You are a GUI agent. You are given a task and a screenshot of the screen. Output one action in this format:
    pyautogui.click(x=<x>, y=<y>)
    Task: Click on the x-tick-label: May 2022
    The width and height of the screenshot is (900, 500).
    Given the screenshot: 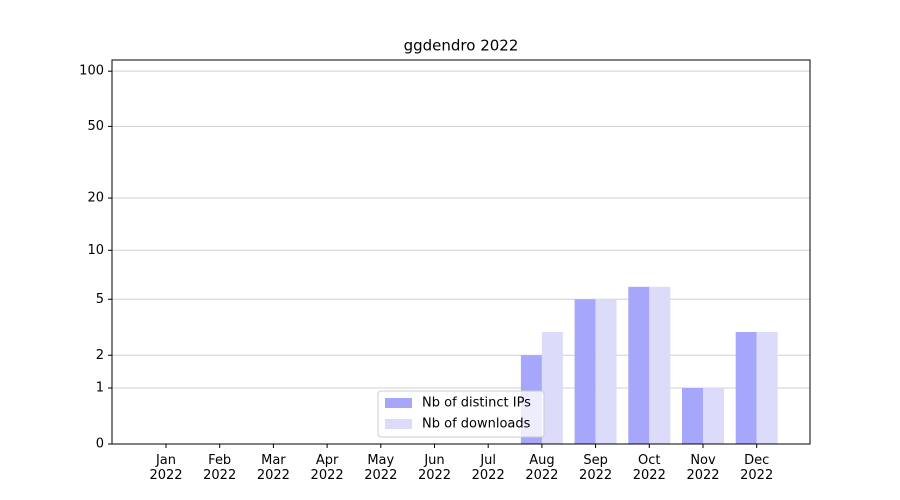 What is the action you would take?
    pyautogui.click(x=381, y=468)
    